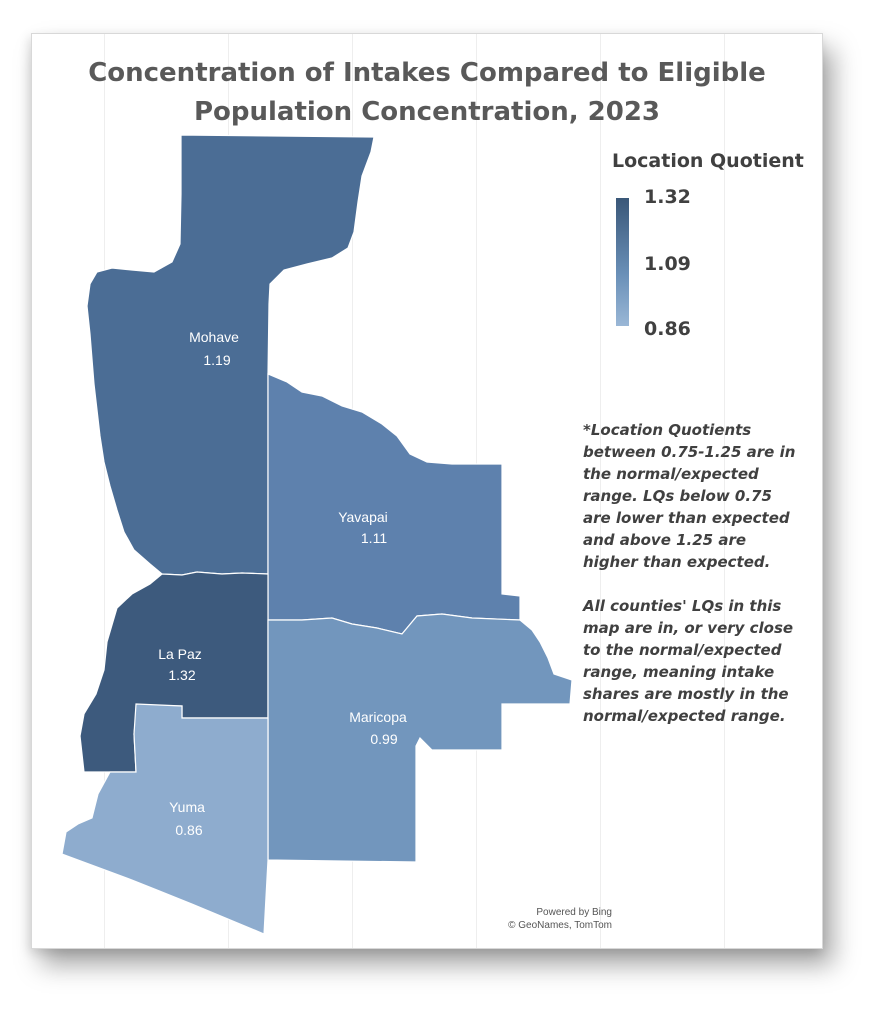  I want to click on legend-title: Location Quotient, so click(708, 161).